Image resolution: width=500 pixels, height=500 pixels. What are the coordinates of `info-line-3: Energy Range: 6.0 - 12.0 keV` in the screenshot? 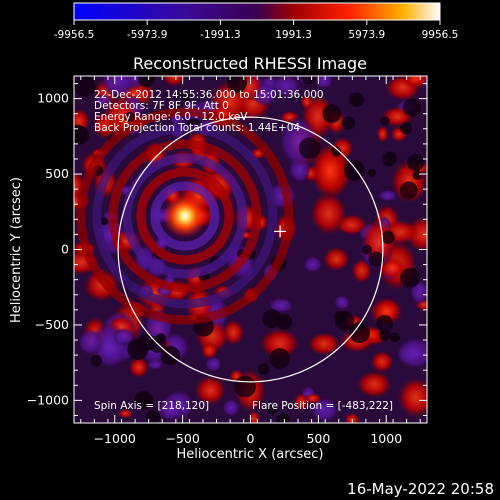 It's located at (171, 117).